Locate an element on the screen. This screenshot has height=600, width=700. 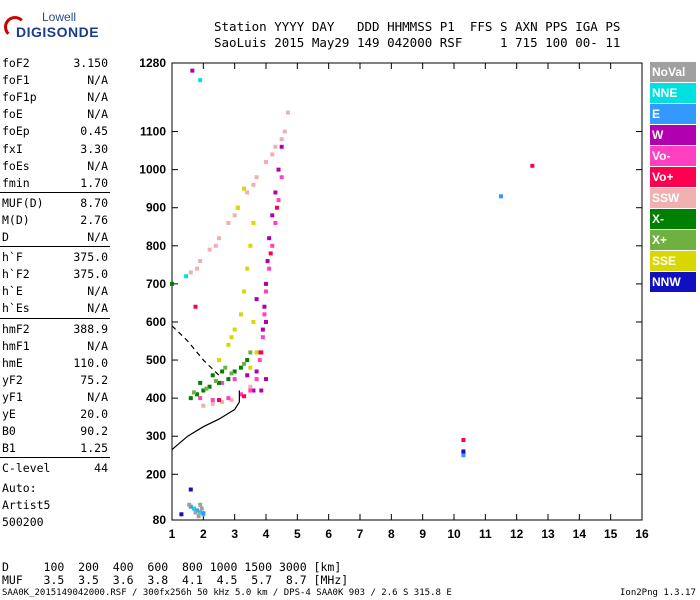
param-value: 90.2 is located at coordinates (94, 431).